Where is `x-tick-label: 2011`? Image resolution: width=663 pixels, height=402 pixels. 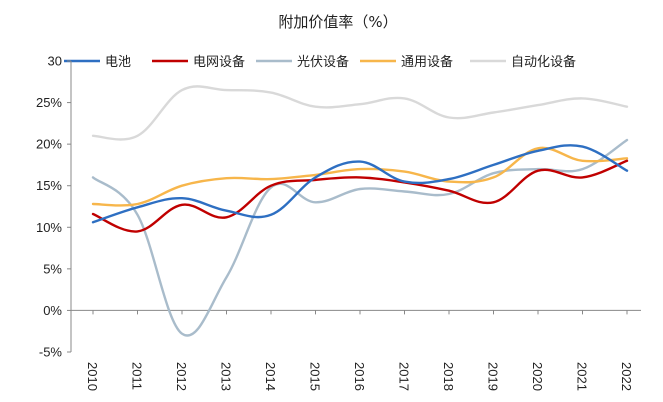 x-tick-label: 2011 is located at coordinates (137, 376).